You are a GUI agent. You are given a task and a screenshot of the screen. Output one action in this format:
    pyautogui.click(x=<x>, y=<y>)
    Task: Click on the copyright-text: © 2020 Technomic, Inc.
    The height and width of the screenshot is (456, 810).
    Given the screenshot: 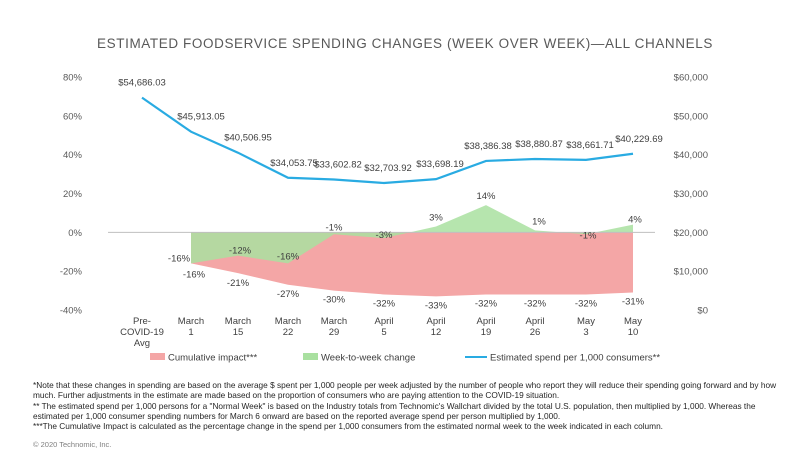 What is the action you would take?
    pyautogui.click(x=72, y=444)
    